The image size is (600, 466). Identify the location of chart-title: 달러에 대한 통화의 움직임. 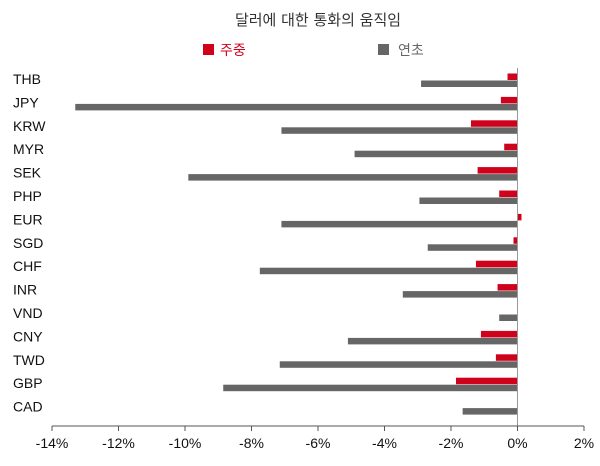
(318, 20).